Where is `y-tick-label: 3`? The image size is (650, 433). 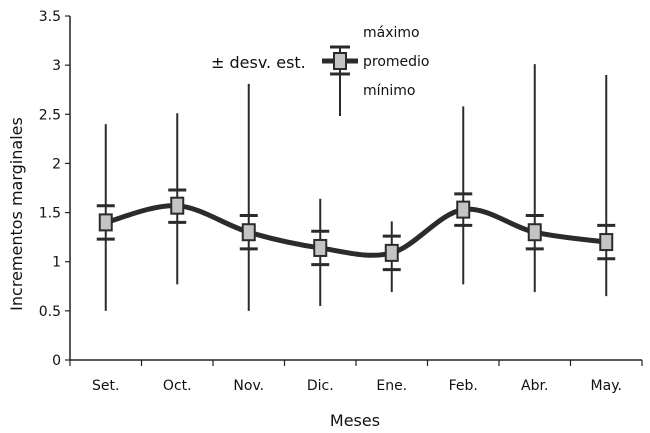 y-tick-label: 3 is located at coordinates (56, 66).